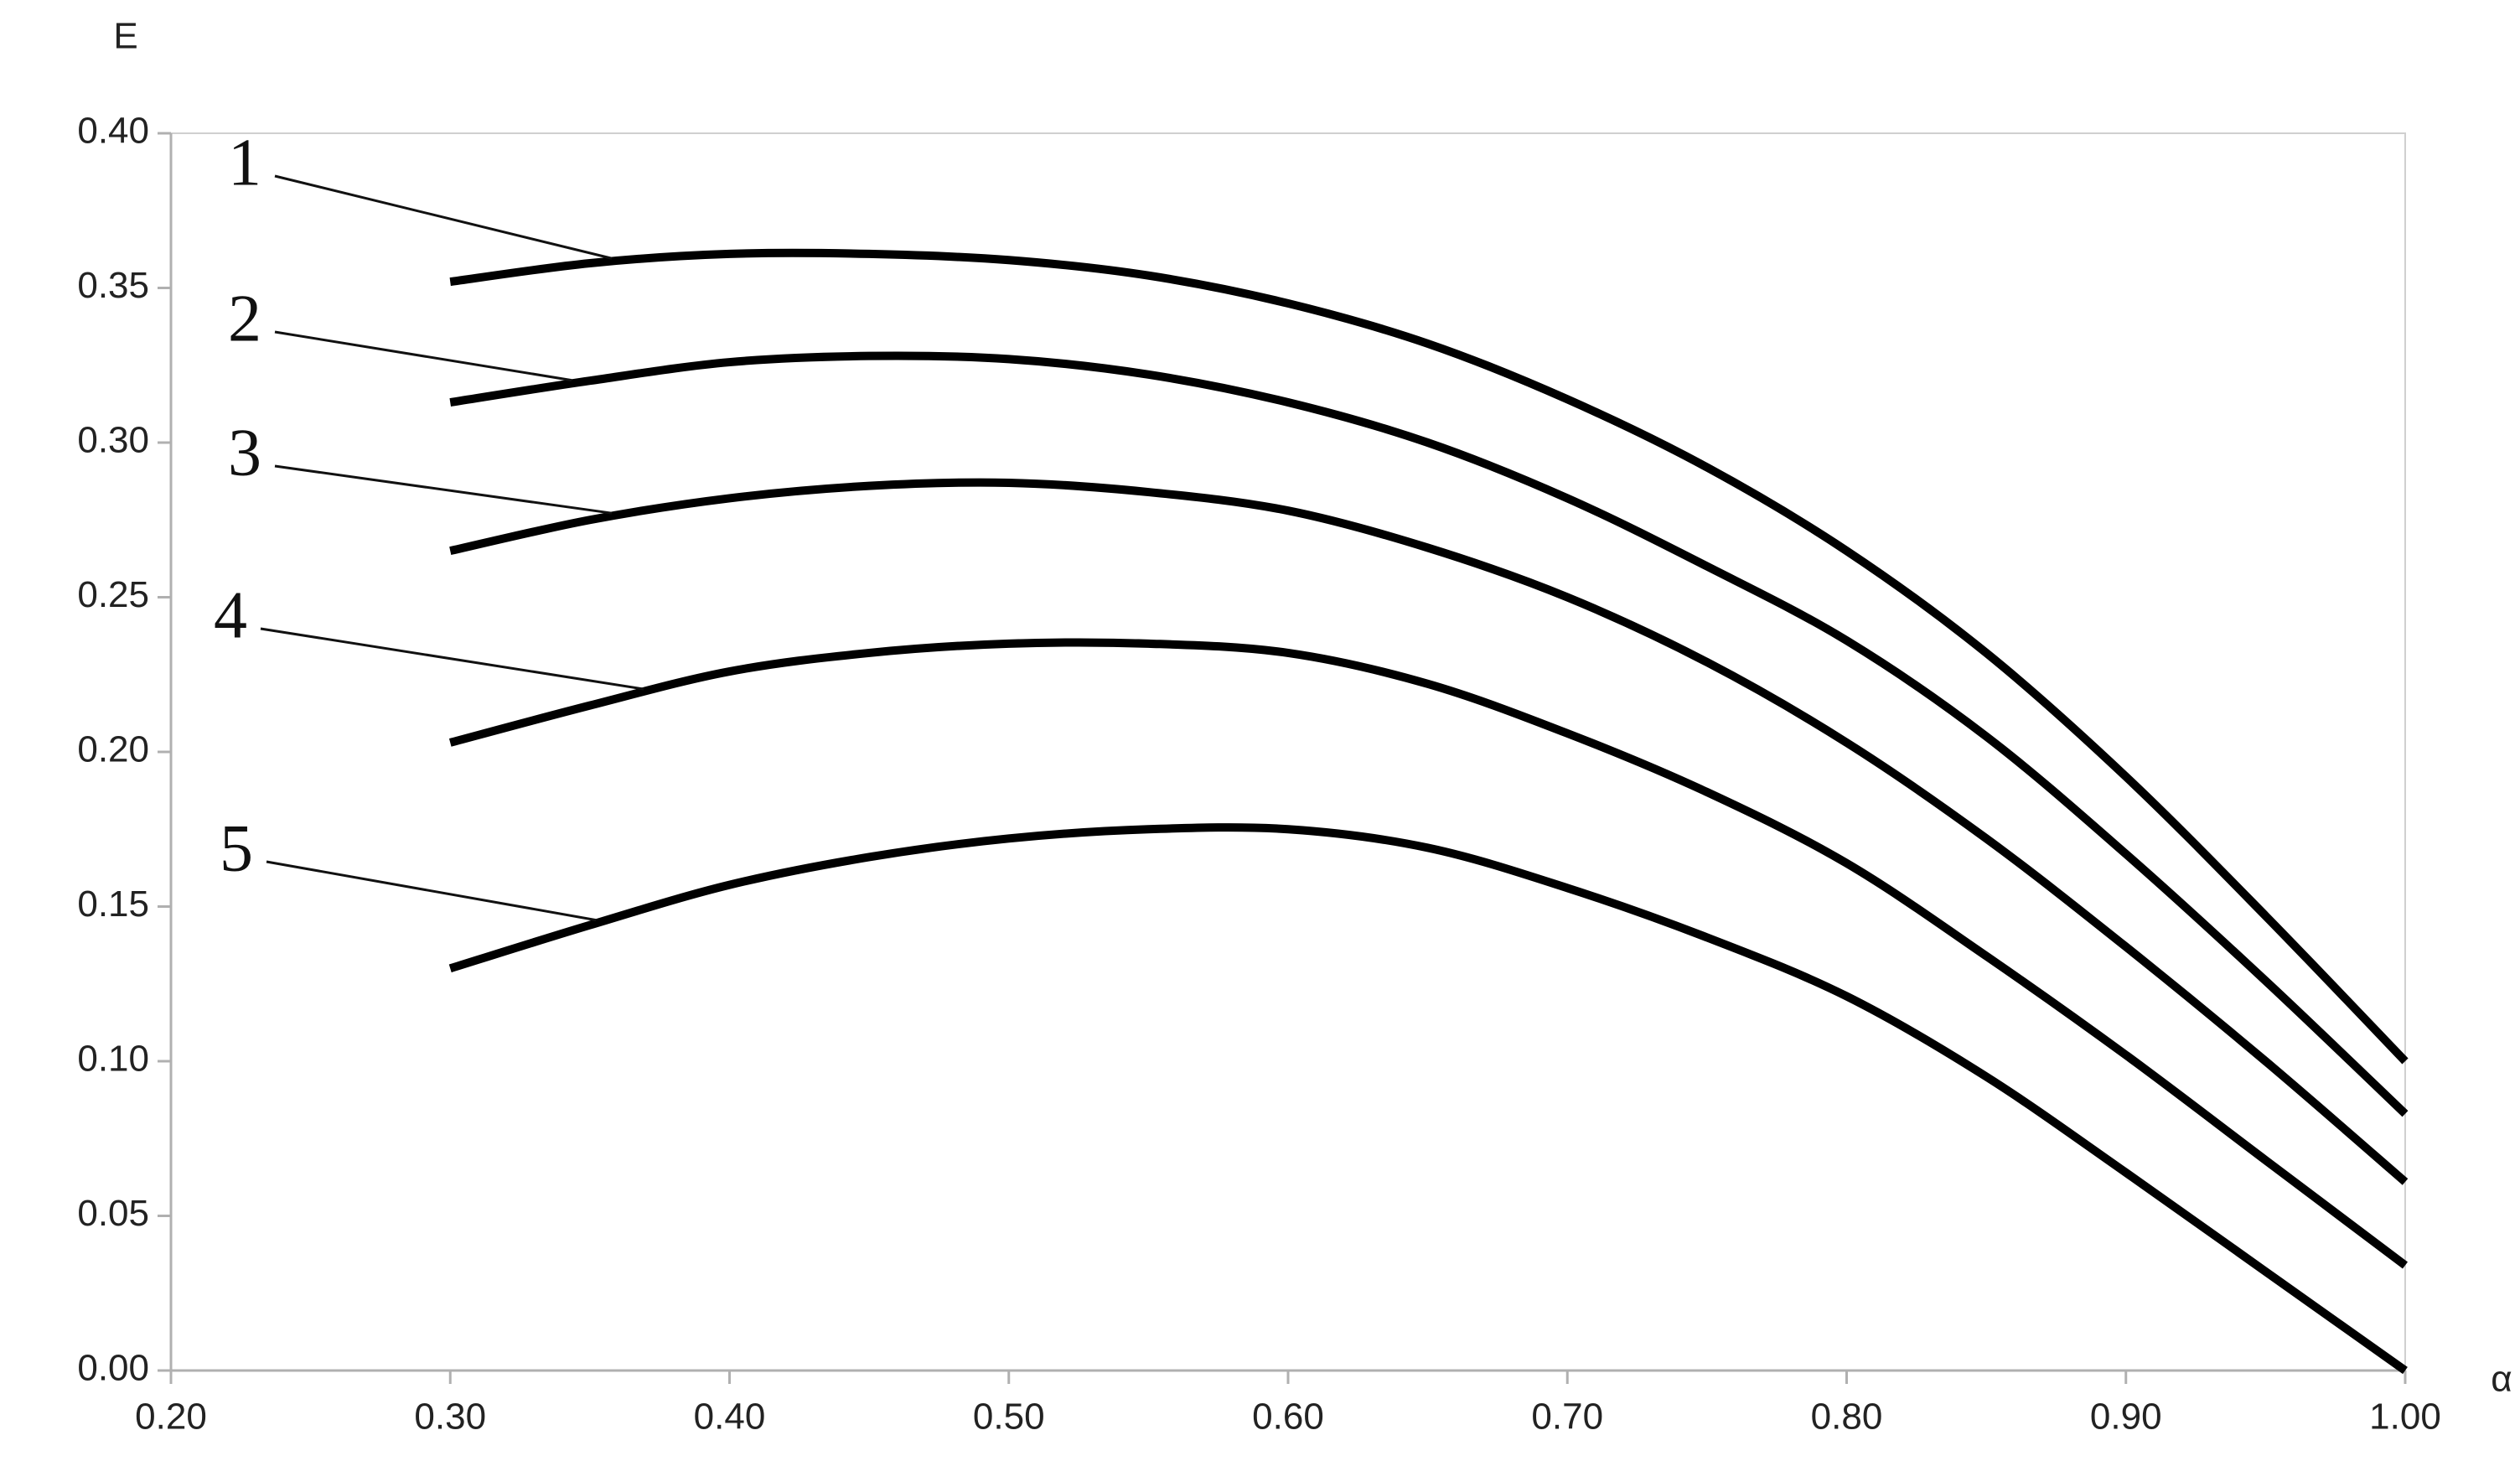 This screenshot has width=2520, height=1482. Describe the element at coordinates (244, 163) in the screenshot. I see `series-label: 1` at that location.